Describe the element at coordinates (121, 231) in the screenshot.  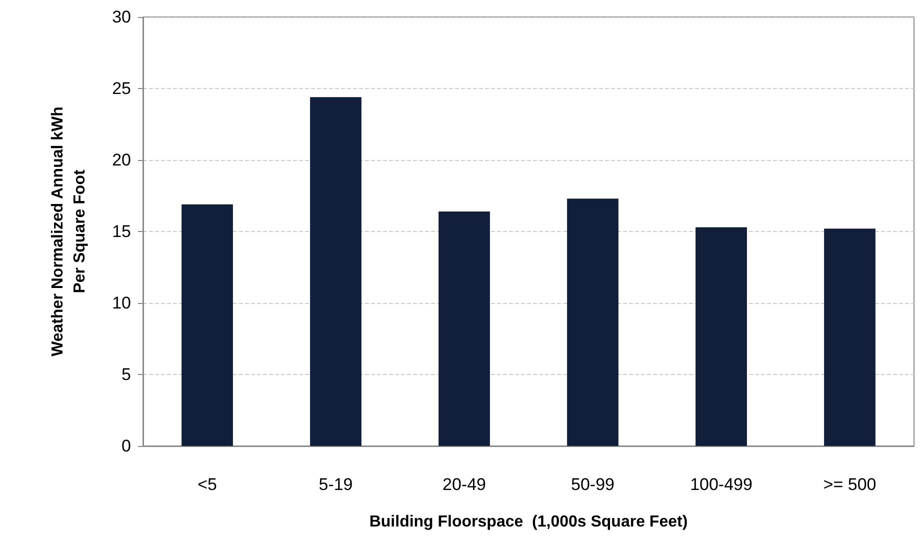
I see `y-tick-label: 15` at that location.